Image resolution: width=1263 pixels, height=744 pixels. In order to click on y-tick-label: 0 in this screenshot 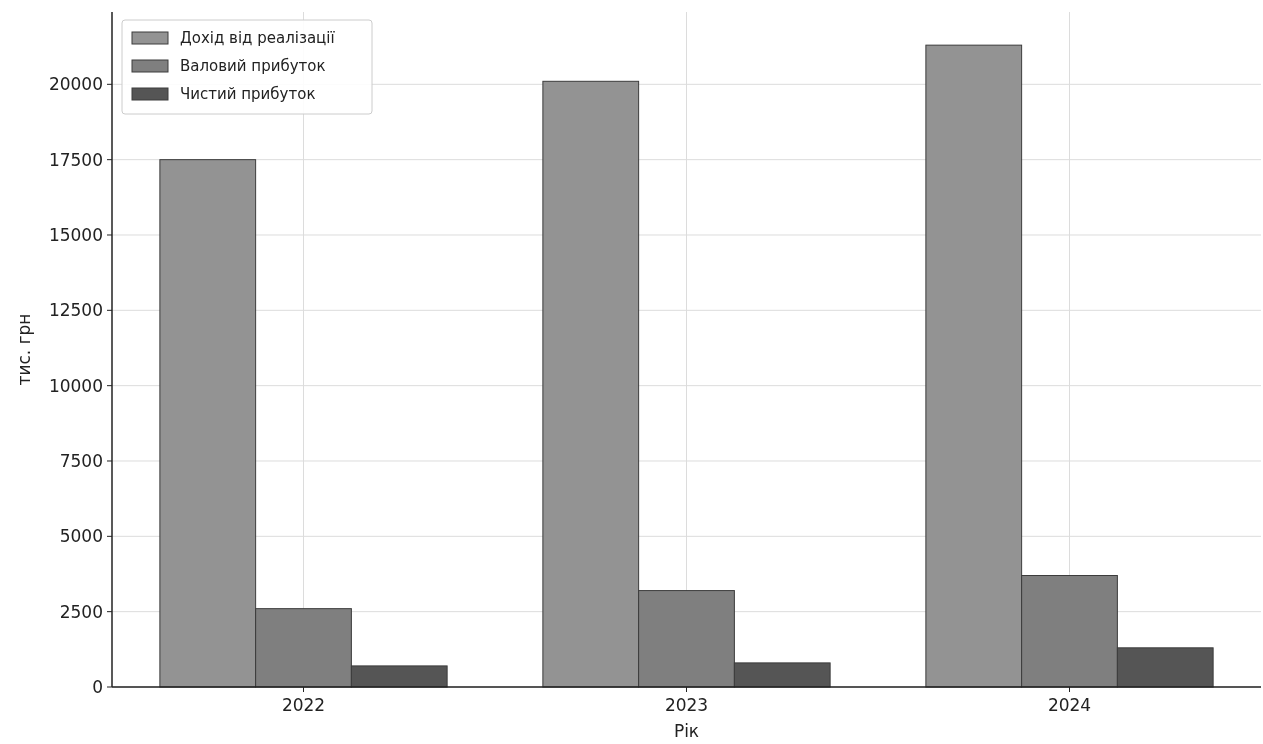, I will do `click(97, 686)`.